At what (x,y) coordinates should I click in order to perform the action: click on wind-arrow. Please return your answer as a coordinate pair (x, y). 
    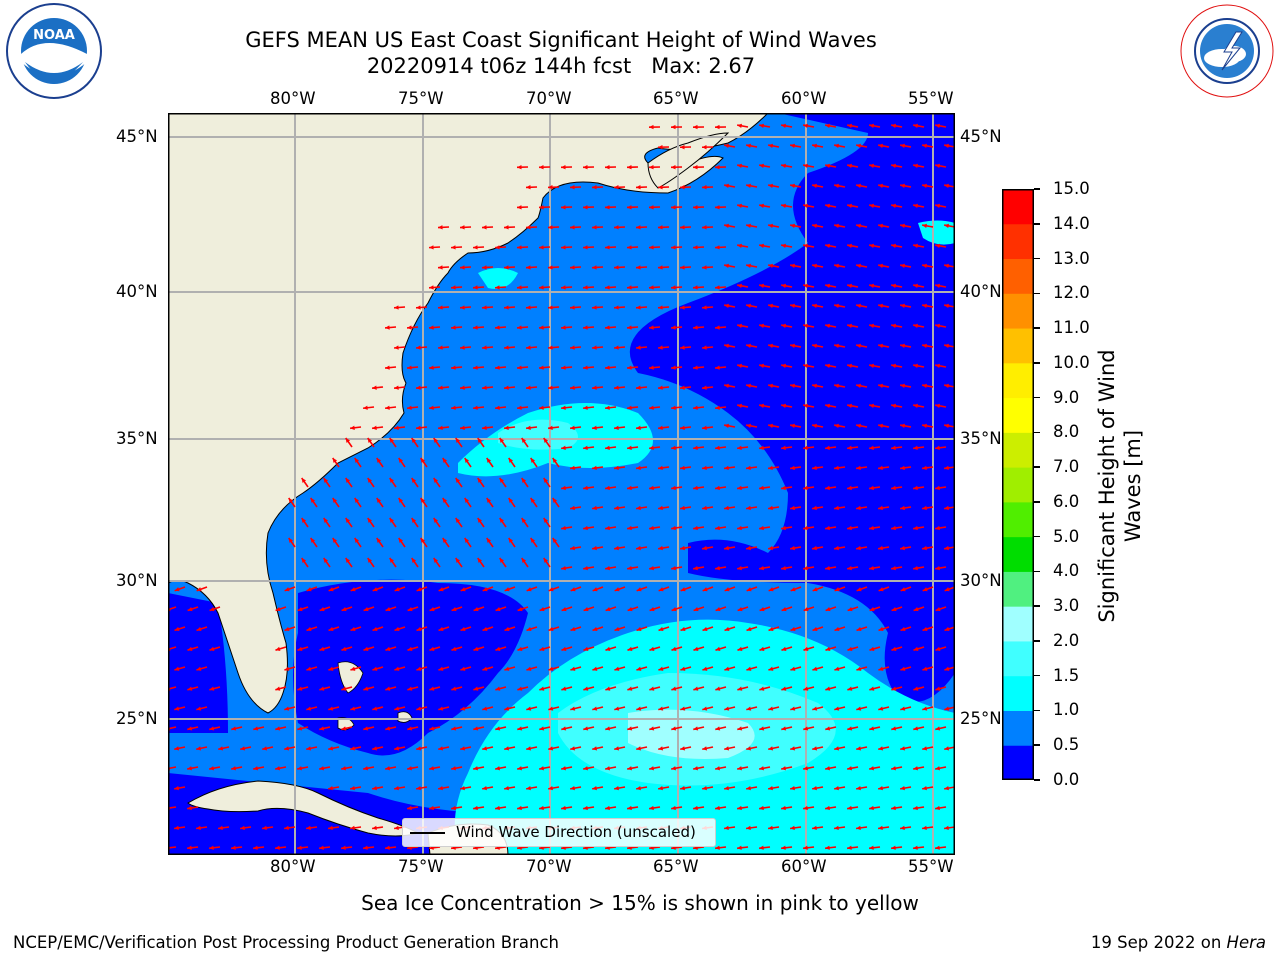
    Looking at the image, I should click on (172, 688).